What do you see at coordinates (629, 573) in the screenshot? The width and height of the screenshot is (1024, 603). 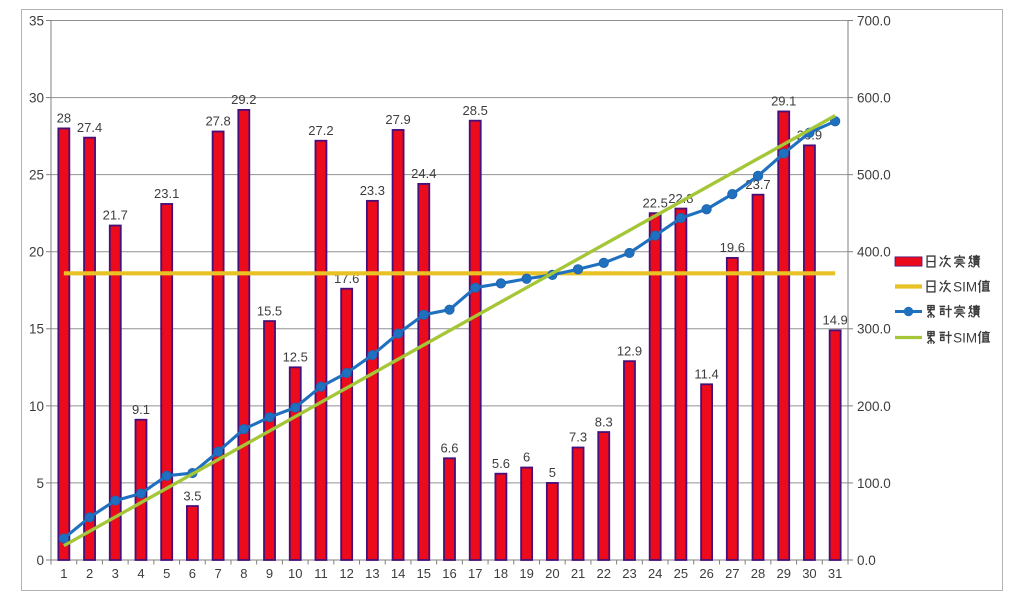 I see `svg-text: 23` at bounding box center [629, 573].